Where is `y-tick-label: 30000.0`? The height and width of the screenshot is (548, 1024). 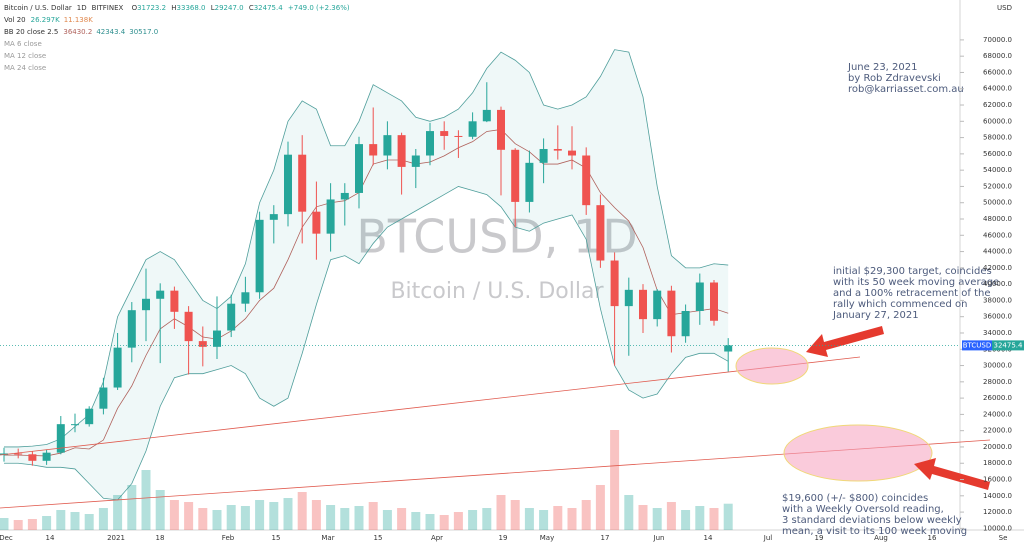 y-tick-label: 30000.0 is located at coordinates (997, 366).